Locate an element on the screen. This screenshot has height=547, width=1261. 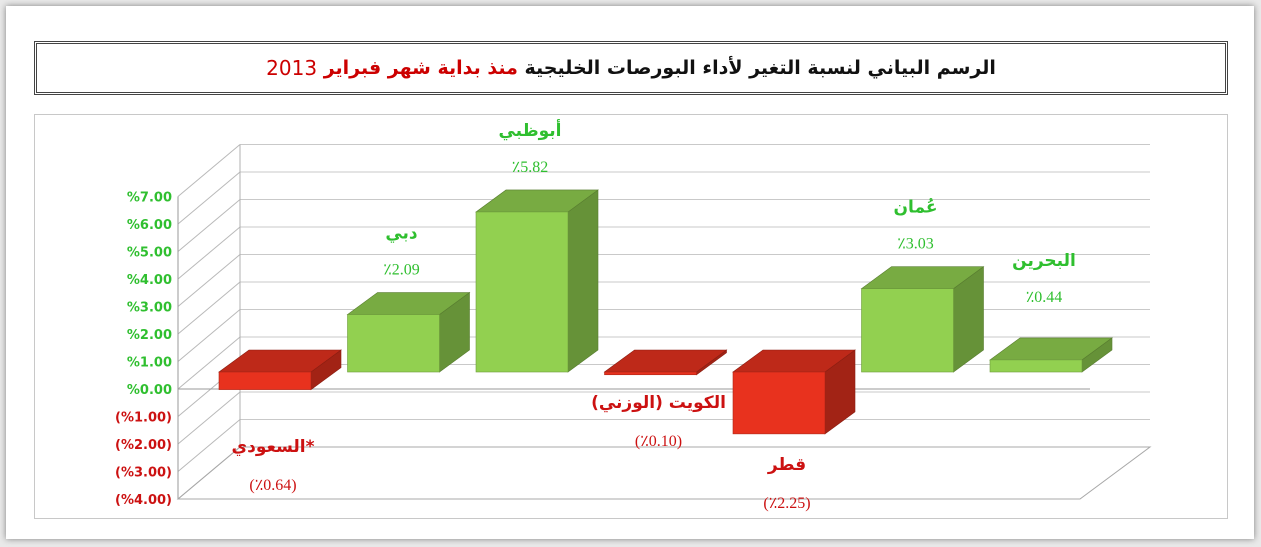
data-label: (٪0.10) is located at coordinates (658, 441).